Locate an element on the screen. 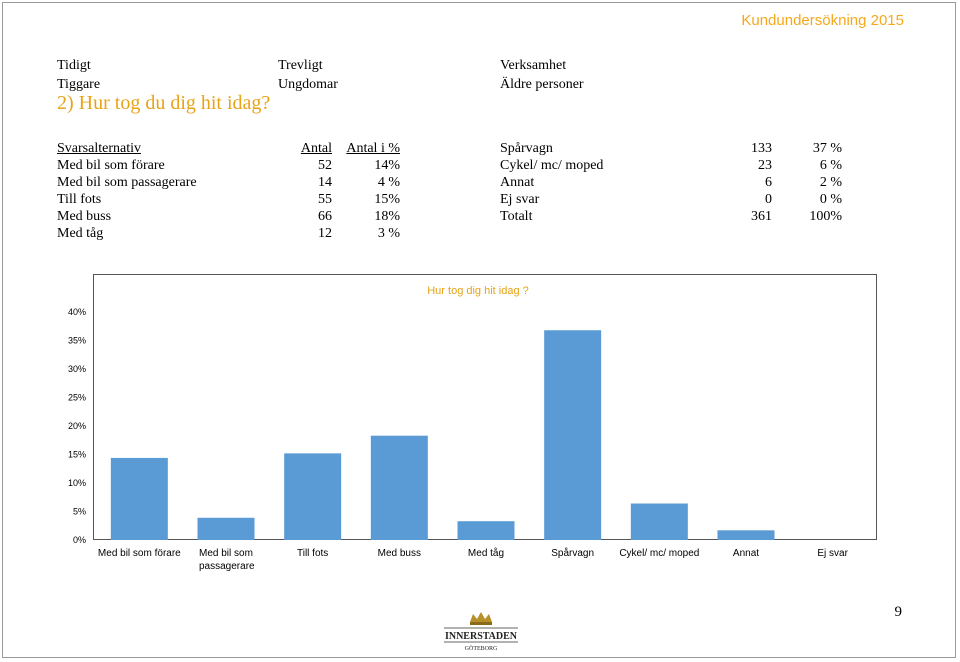  row-procent: 3 % is located at coordinates (388, 233).